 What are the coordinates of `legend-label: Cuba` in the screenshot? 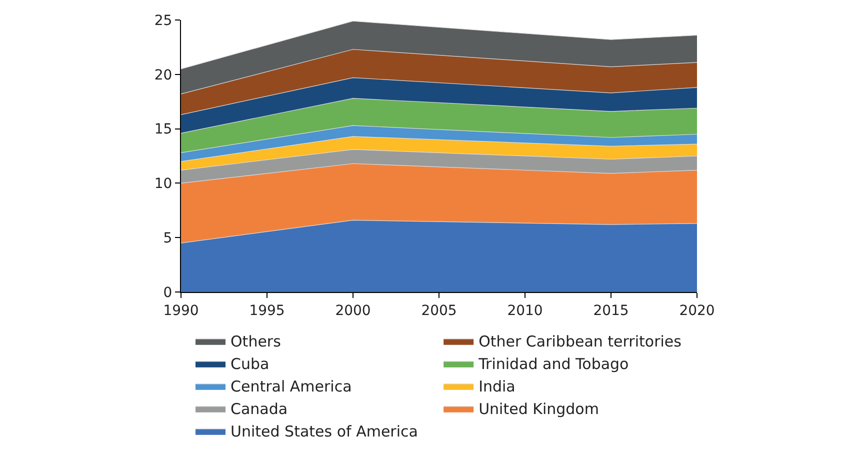 It's located at (250, 364).